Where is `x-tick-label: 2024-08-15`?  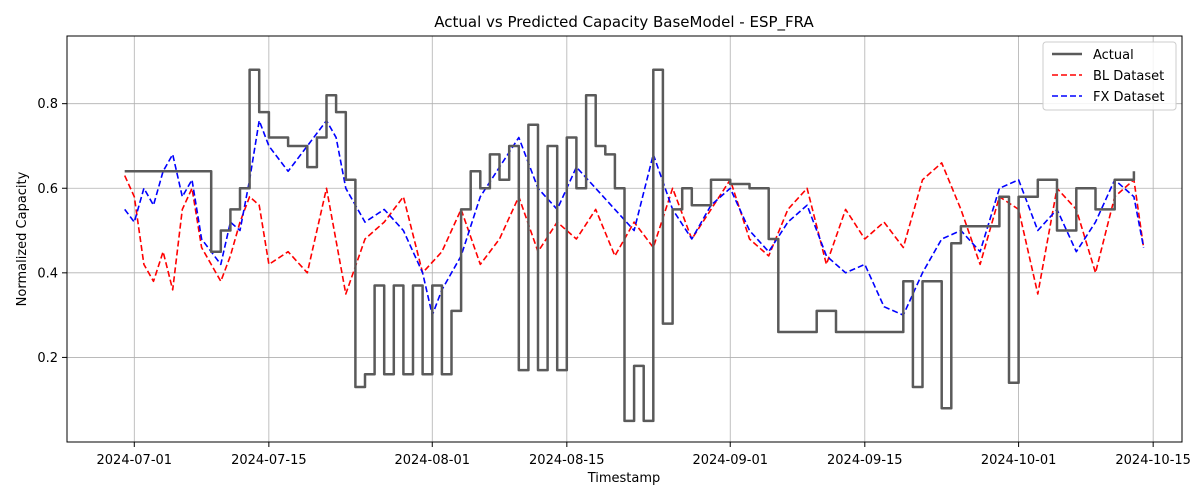 x-tick-label: 2024-08-15 is located at coordinates (567, 460).